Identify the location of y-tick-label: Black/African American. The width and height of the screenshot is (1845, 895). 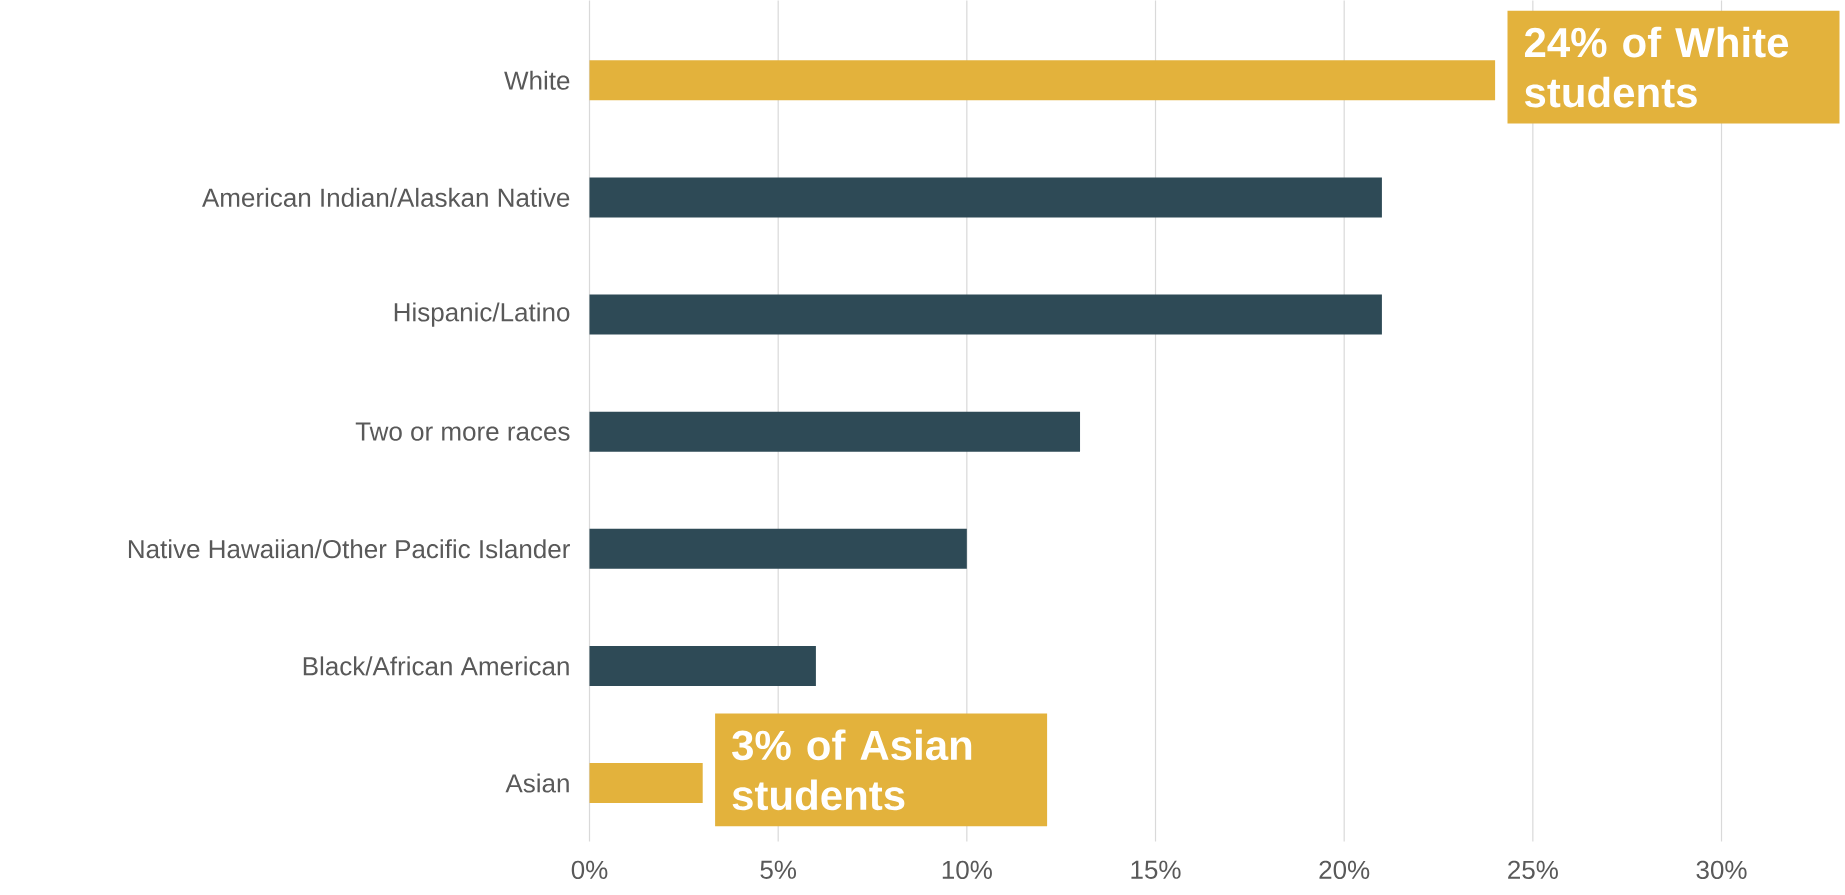
(436, 666).